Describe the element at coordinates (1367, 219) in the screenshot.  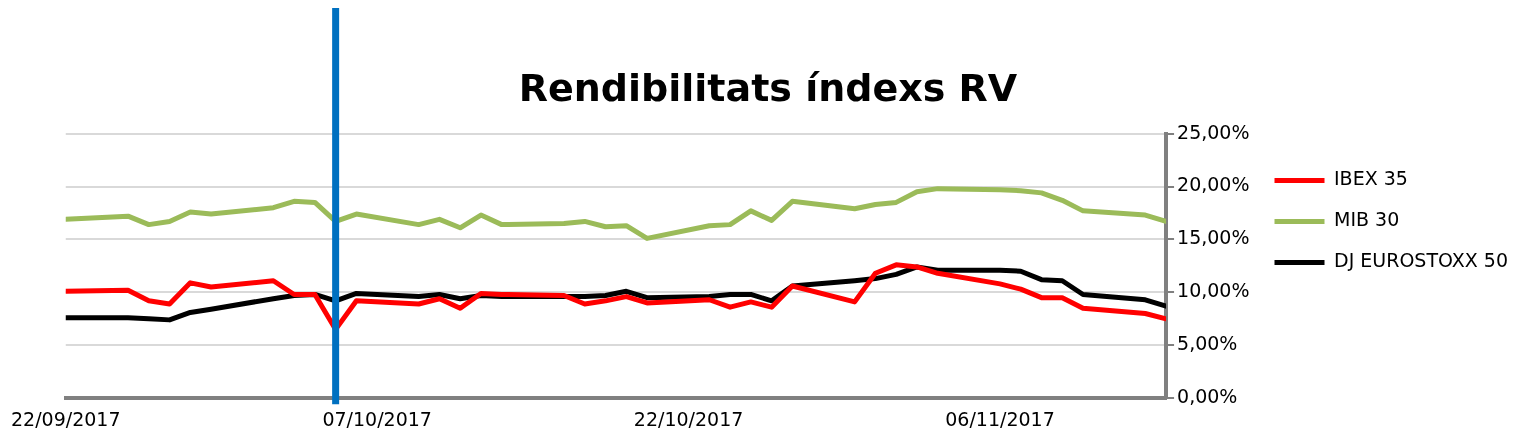
I see `legend-label: MIB 30` at that location.